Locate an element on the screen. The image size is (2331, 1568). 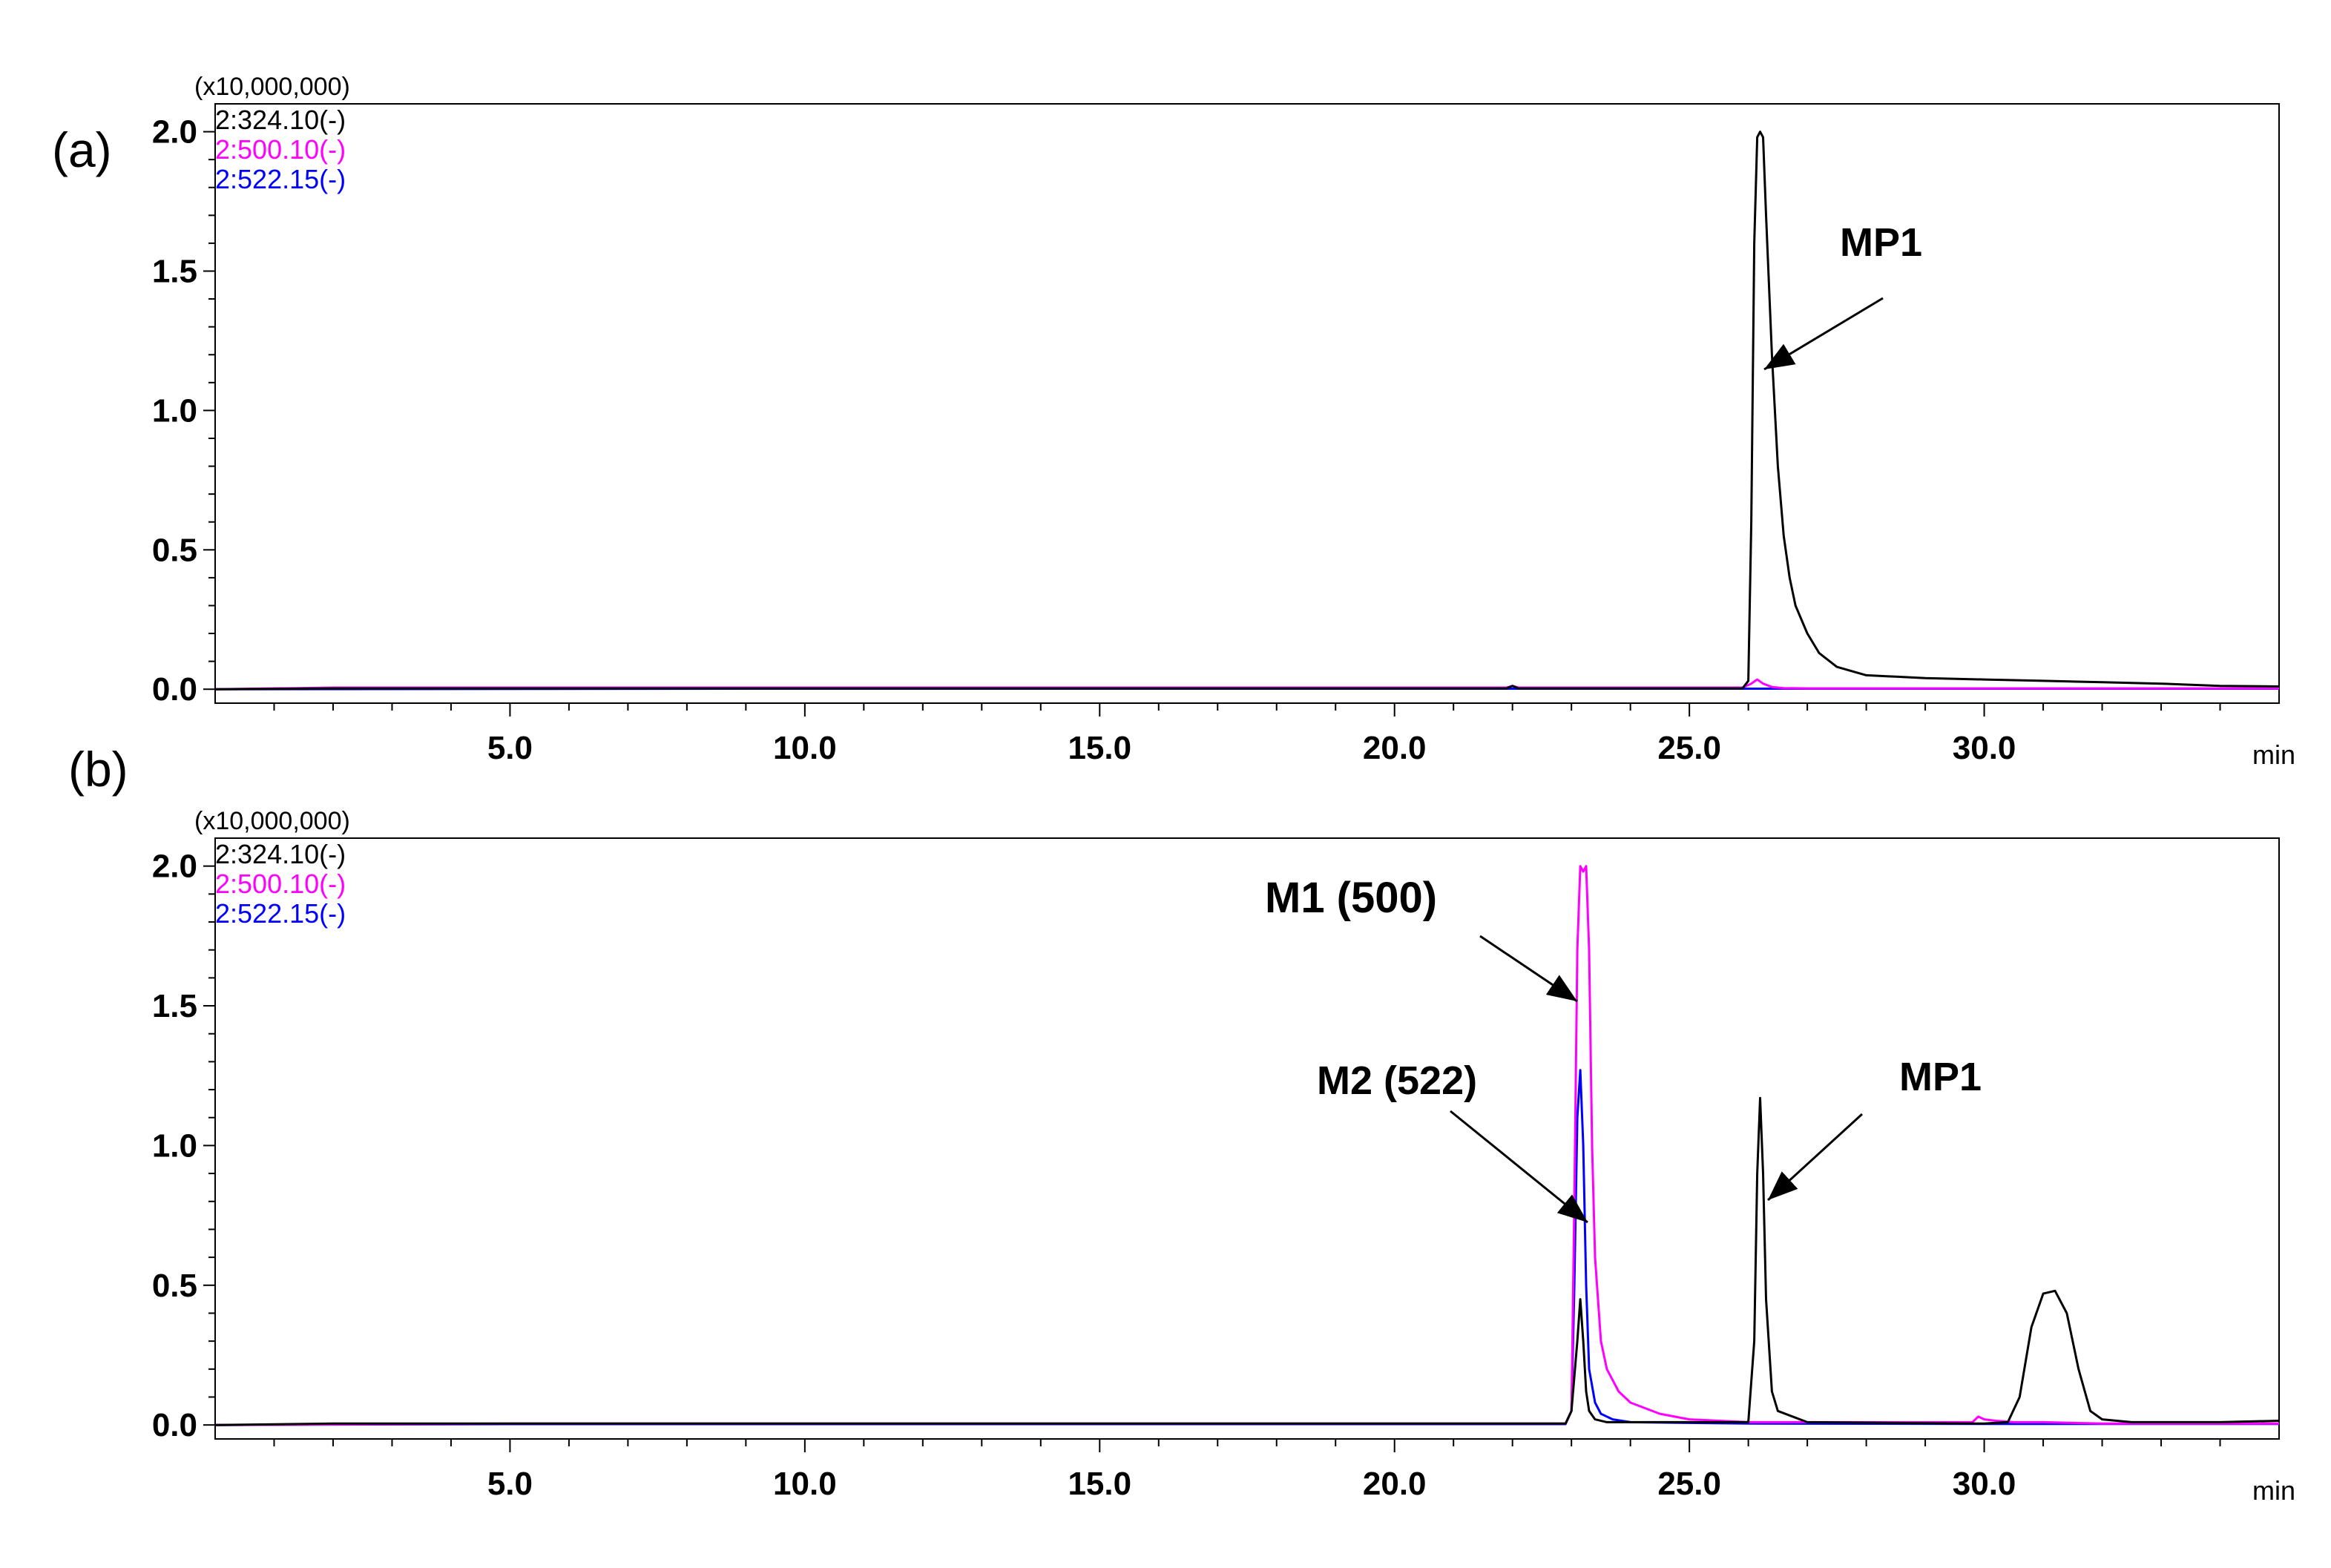
annotation-label: M1 (500) is located at coordinates (1351, 898).